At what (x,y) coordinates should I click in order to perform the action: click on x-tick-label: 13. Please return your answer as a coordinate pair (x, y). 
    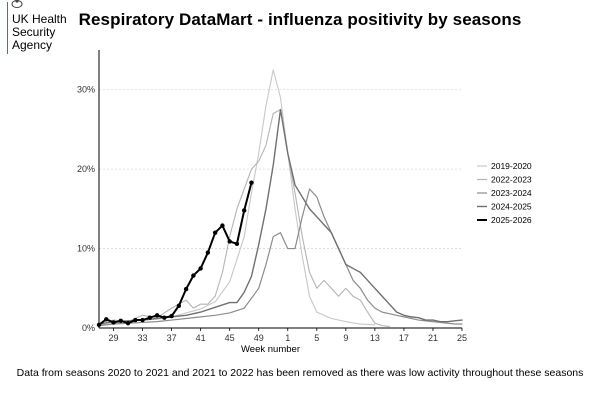
    Looking at the image, I should click on (375, 338).